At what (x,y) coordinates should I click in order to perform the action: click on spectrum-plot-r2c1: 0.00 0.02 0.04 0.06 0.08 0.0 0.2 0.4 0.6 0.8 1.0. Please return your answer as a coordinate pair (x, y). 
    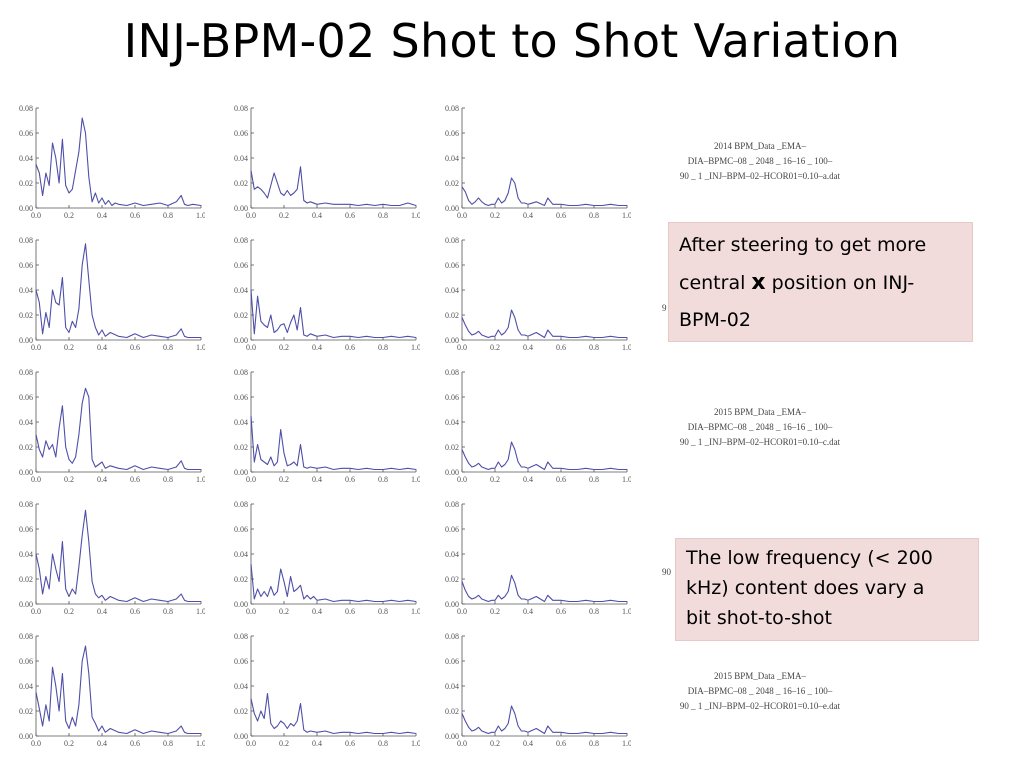
    Looking at the image, I should click on (107, 295).